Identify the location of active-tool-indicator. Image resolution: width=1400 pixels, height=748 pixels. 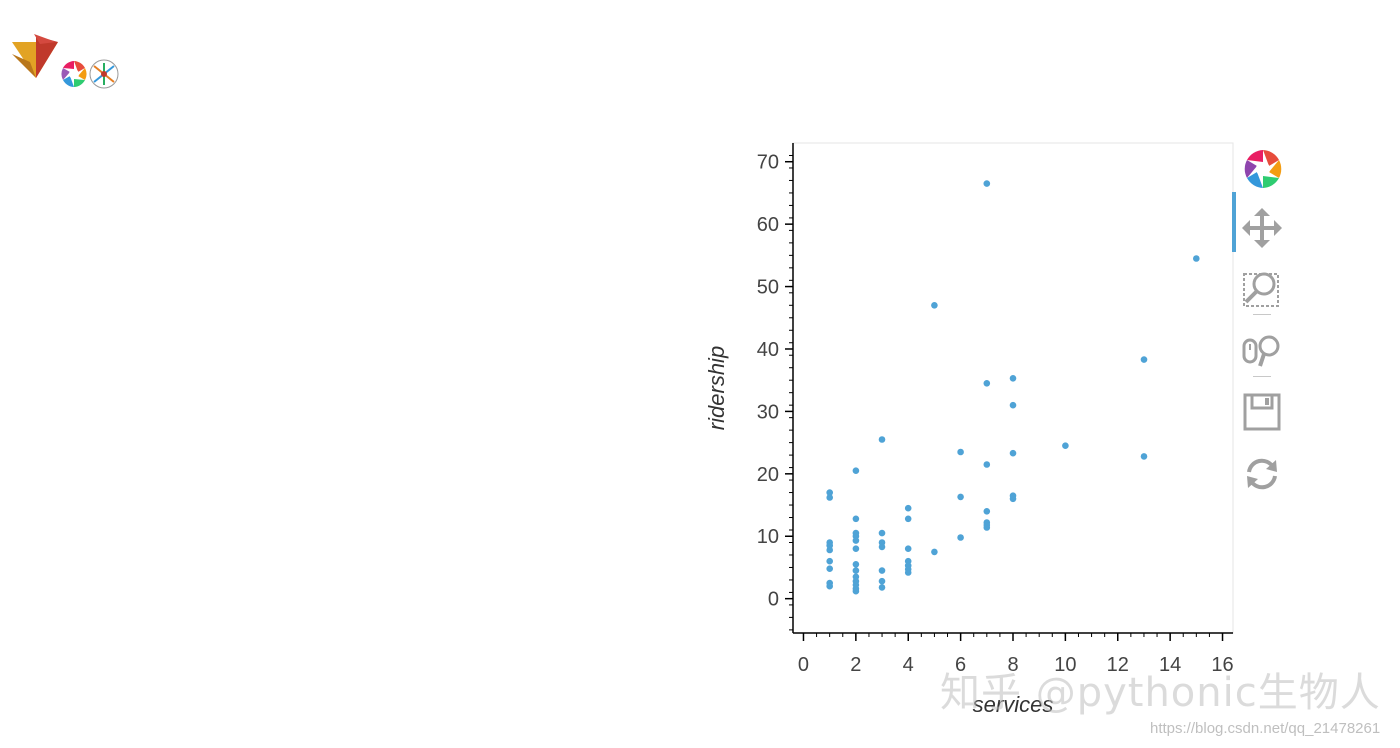
(1234, 222).